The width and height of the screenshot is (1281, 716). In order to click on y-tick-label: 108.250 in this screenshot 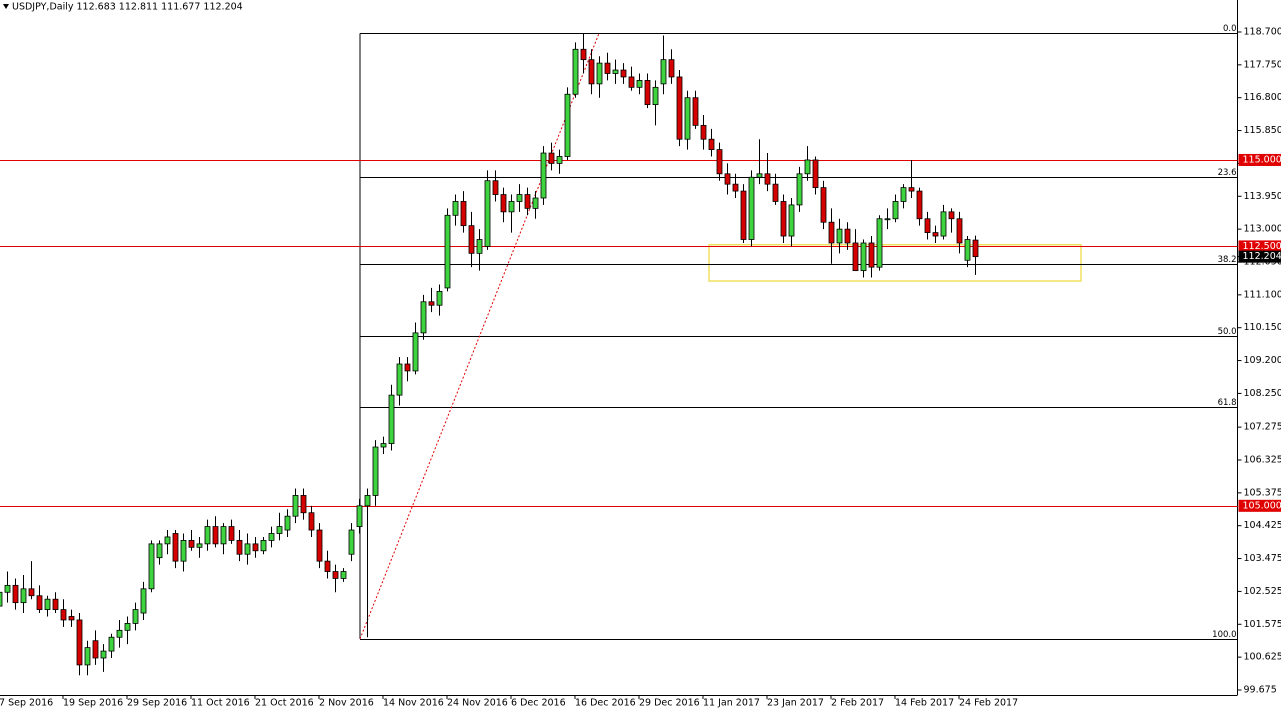, I will do `click(1262, 393)`.